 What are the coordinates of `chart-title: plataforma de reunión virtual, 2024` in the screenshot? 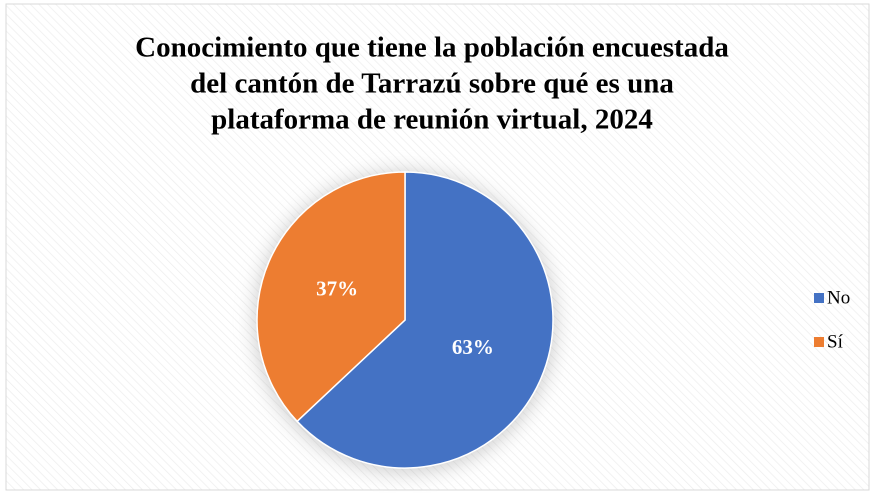 It's located at (432, 120).